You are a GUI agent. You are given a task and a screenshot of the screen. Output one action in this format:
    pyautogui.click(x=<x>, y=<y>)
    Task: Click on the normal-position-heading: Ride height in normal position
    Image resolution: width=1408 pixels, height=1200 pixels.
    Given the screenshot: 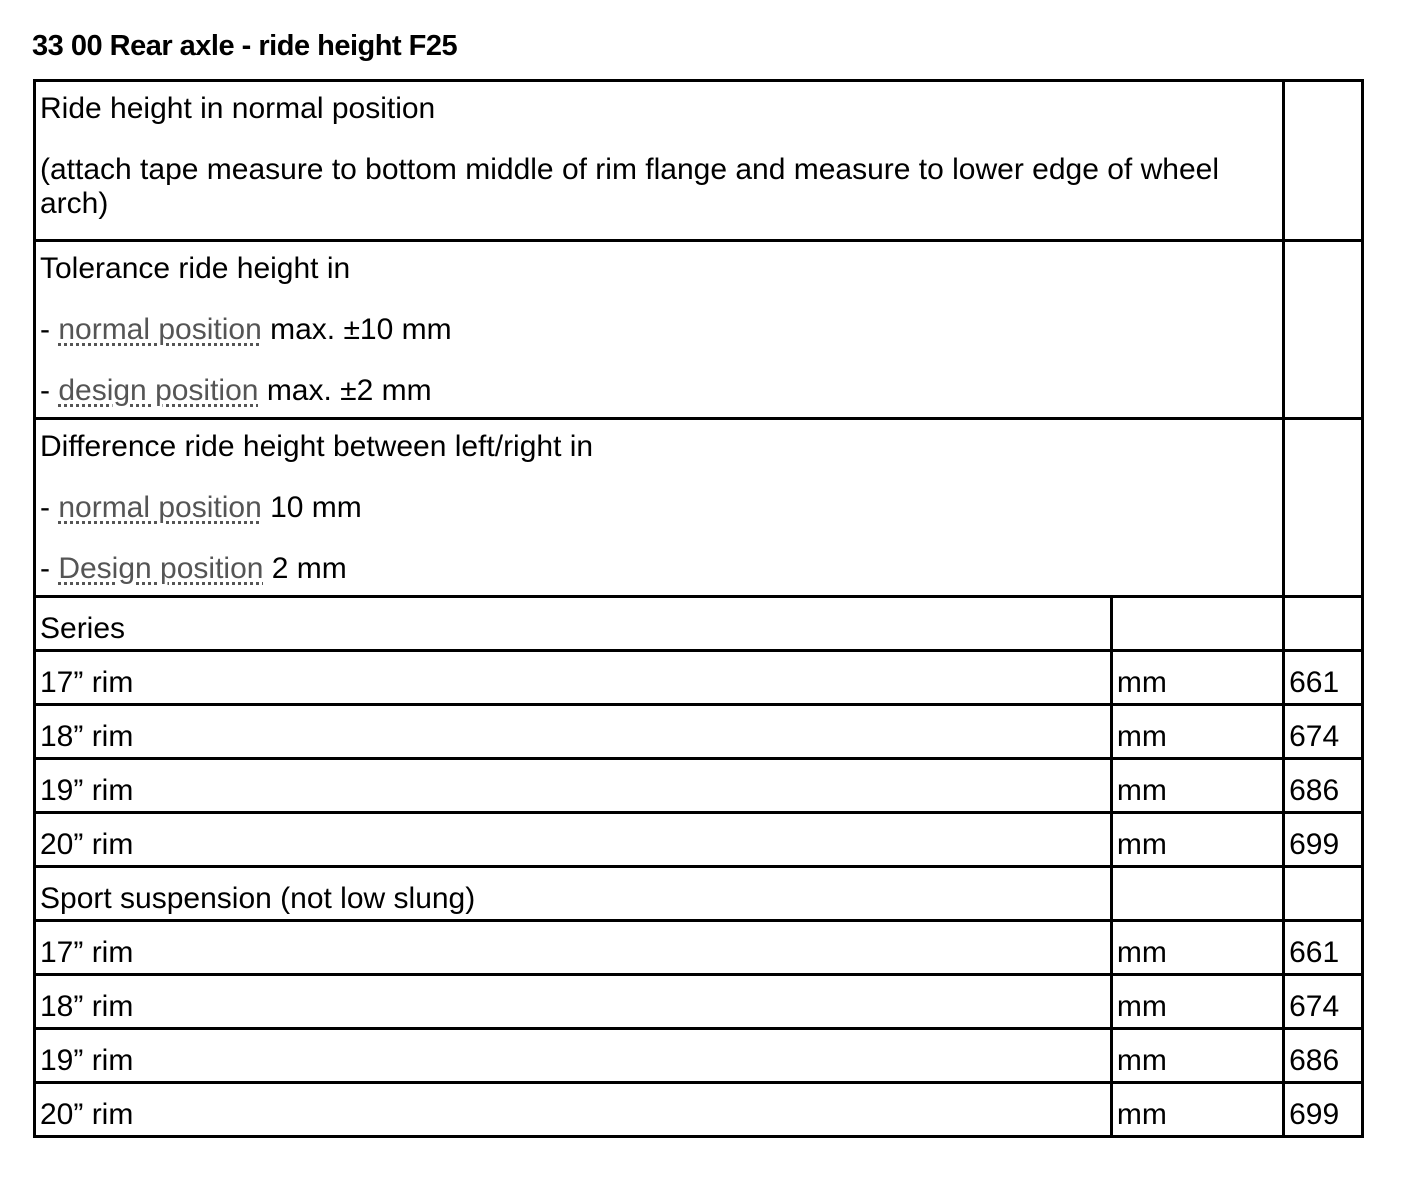 What is the action you would take?
    pyautogui.click(x=238, y=108)
    